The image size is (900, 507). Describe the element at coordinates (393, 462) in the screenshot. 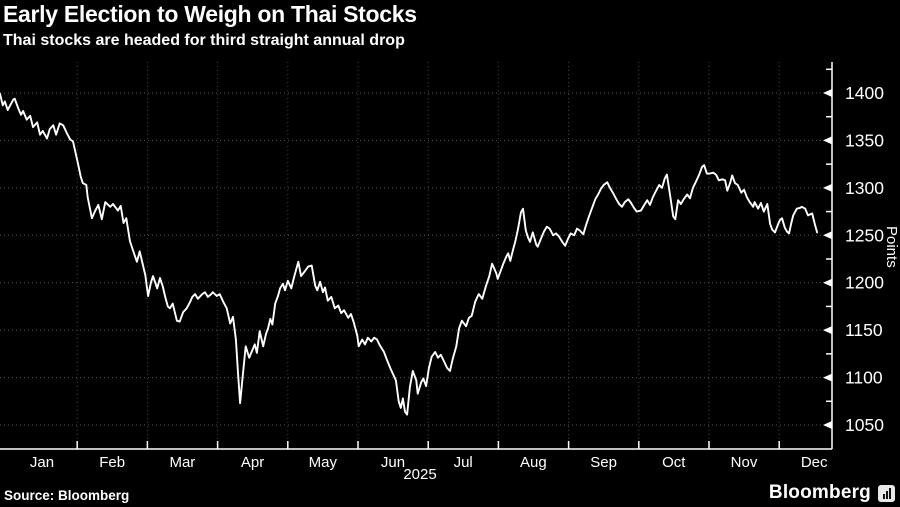

I see `x-tick-label: Jun` at that location.